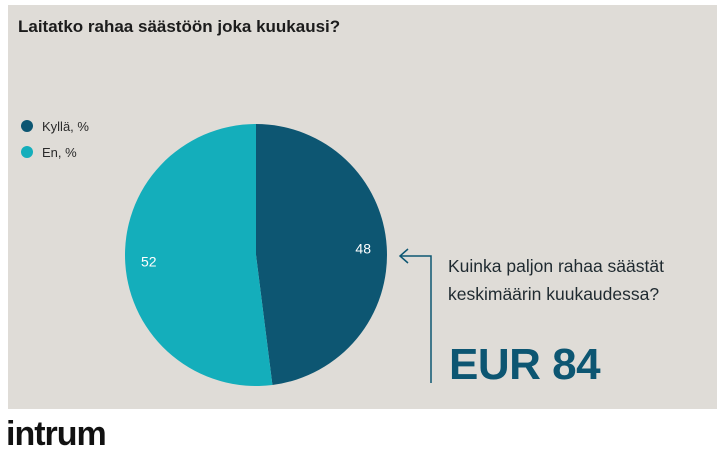 The width and height of the screenshot is (720, 456). I want to click on legend-item-yes: Kyllä, %, so click(55, 126).